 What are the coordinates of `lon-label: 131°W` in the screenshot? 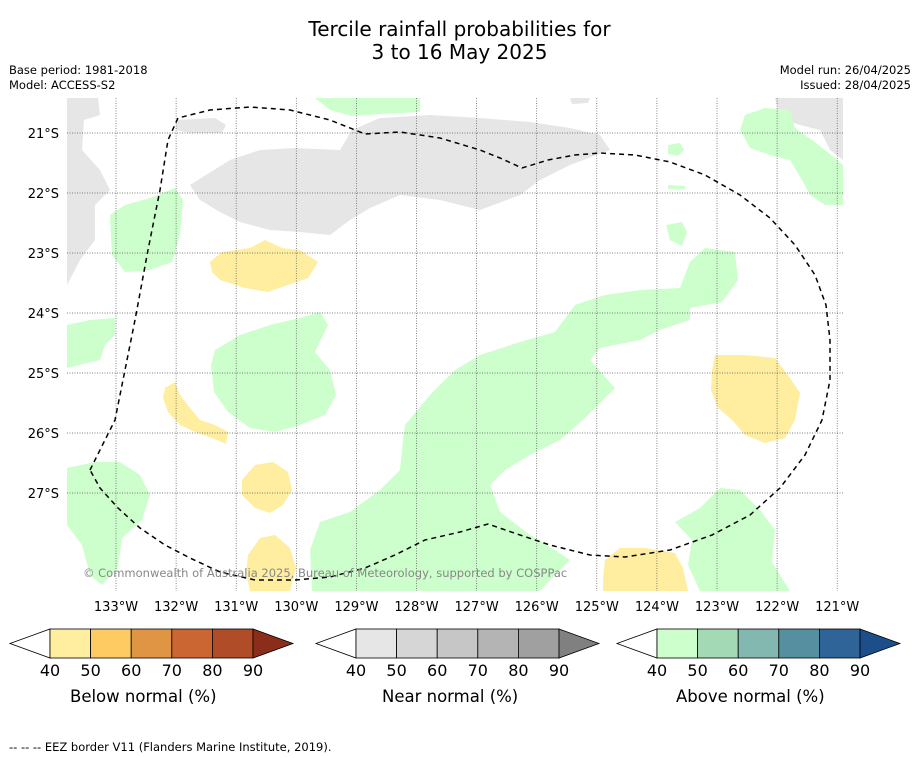 It's located at (236, 607).